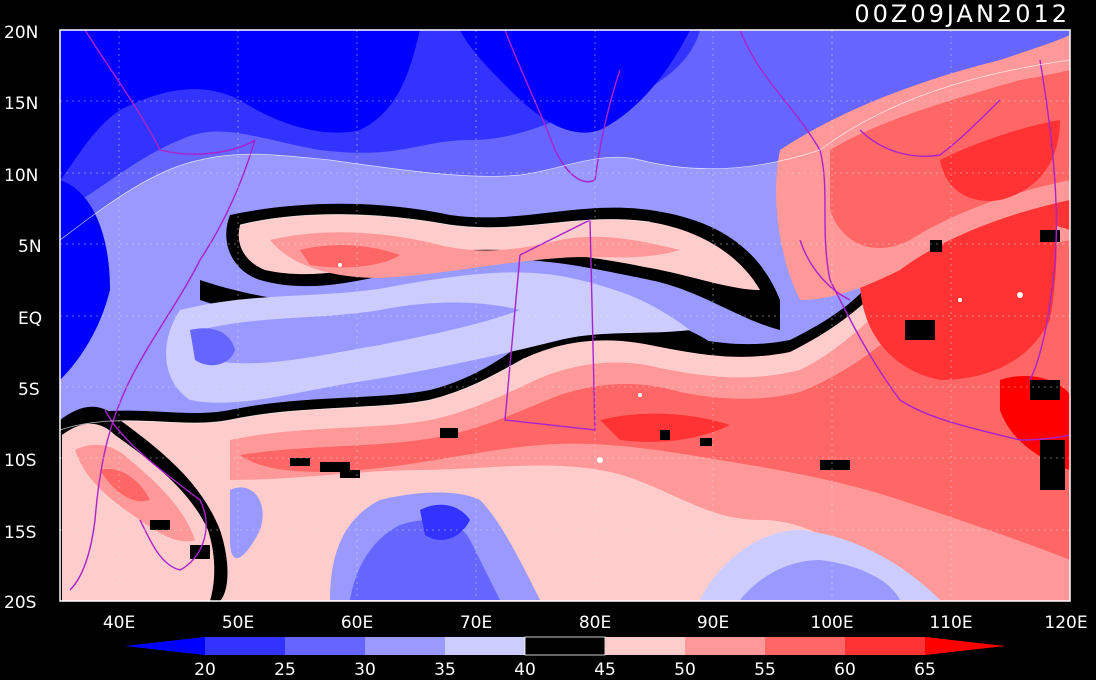 This screenshot has width=1096, height=680. What do you see at coordinates (20, 603) in the screenshot?
I see `lat-label: 20S` at bounding box center [20, 603].